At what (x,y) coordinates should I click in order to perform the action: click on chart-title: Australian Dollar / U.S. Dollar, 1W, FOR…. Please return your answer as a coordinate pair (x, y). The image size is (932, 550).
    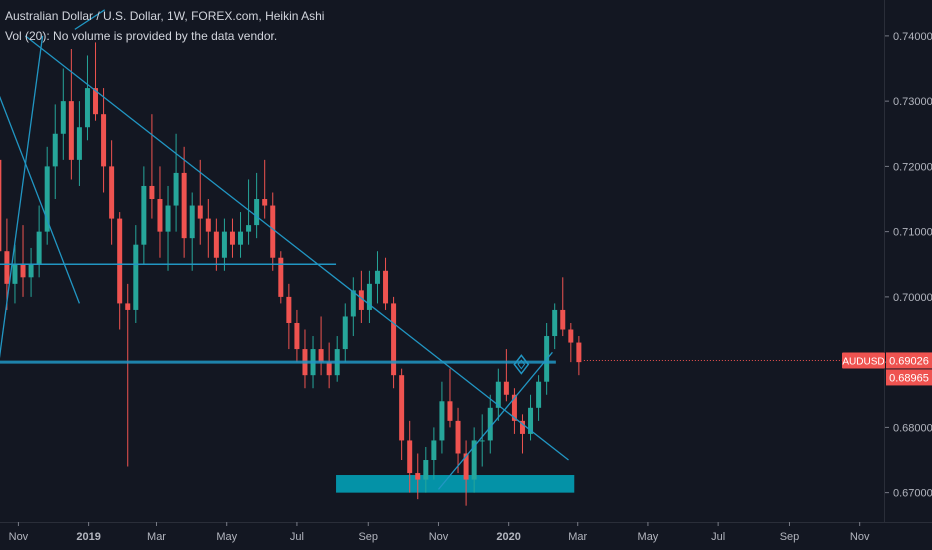
    Looking at the image, I should click on (165, 16).